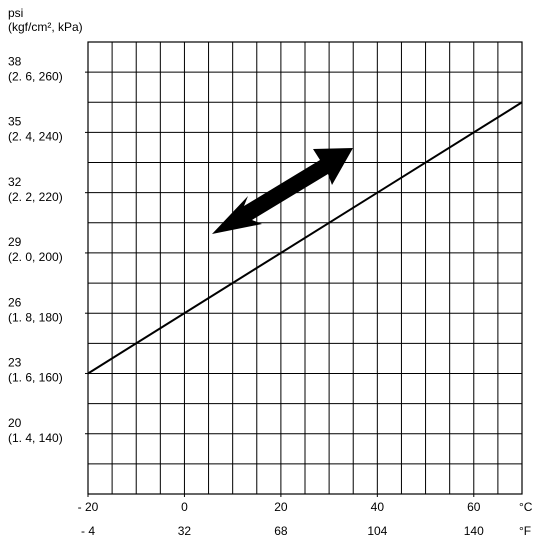  What do you see at coordinates (35, 317) in the screenshot?
I see `y-tick-sublabel: (1. 8, 180)` at bounding box center [35, 317].